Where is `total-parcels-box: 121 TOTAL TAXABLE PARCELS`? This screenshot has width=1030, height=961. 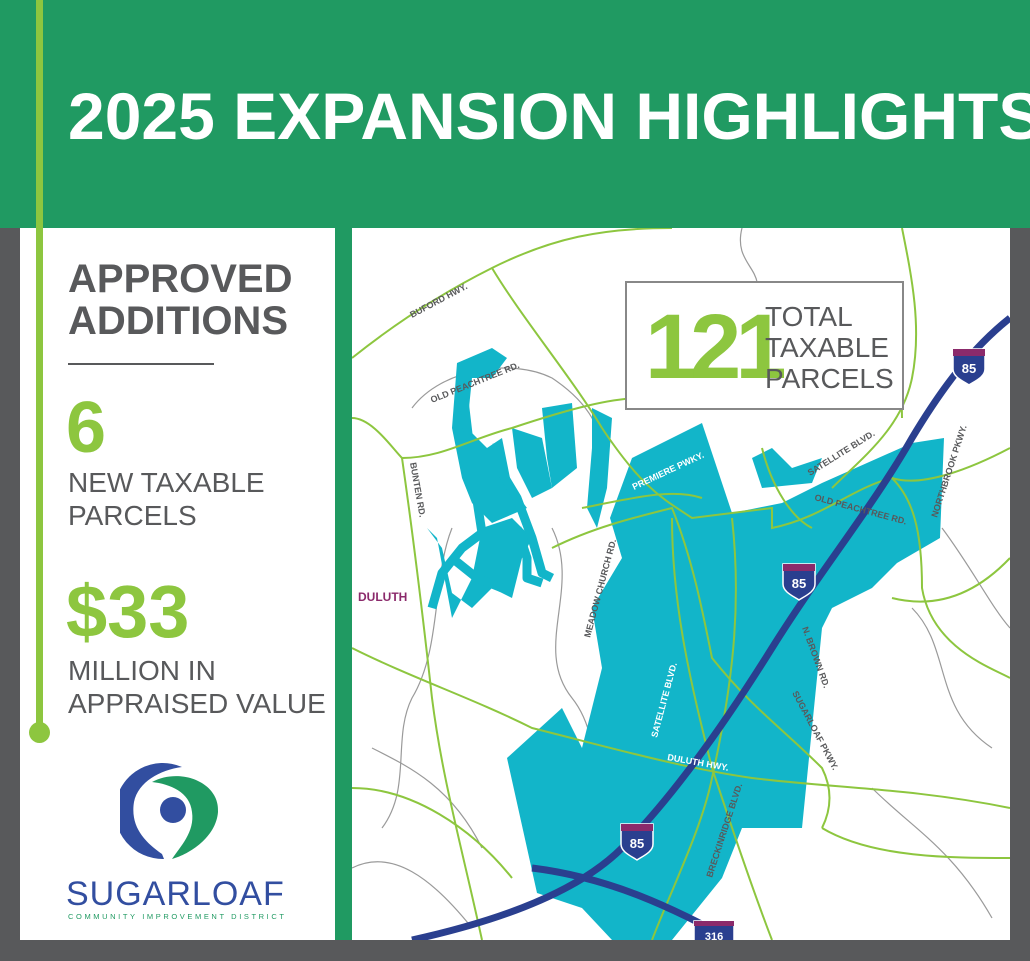 total-parcels-box: 121 TOTAL TAXABLE PARCELS is located at coordinates (764, 345).